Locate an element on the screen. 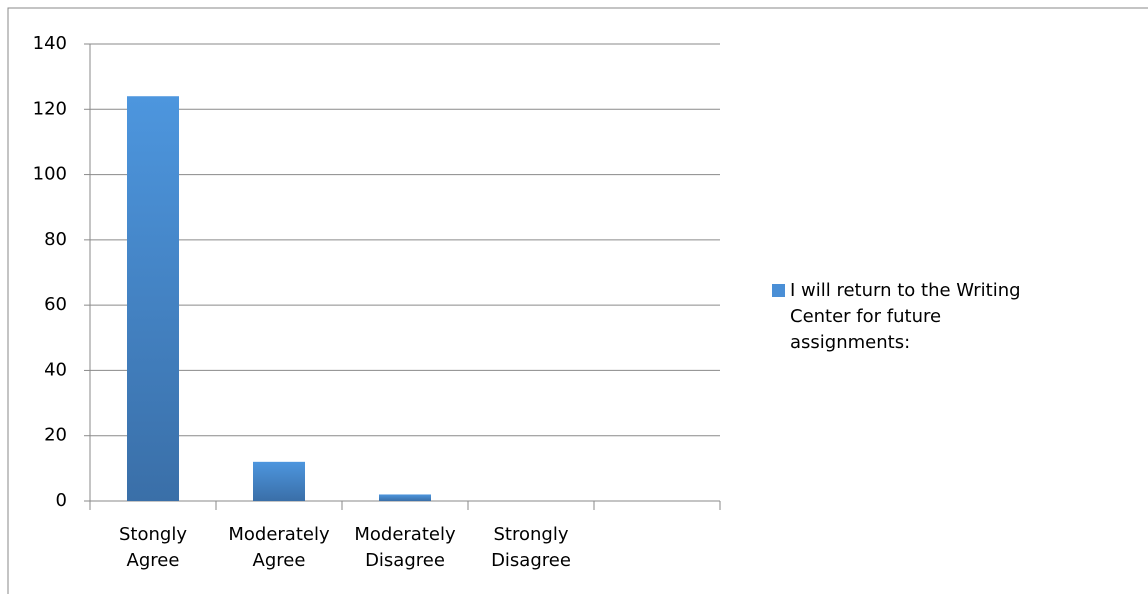 The height and width of the screenshot is (594, 1148). y-tick-label: 60 is located at coordinates (55, 304).